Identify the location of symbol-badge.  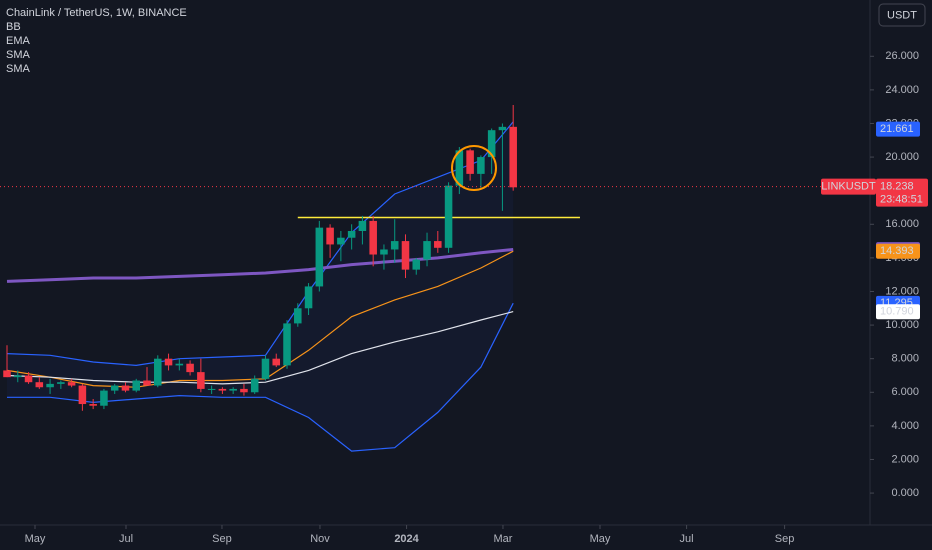
(848, 186).